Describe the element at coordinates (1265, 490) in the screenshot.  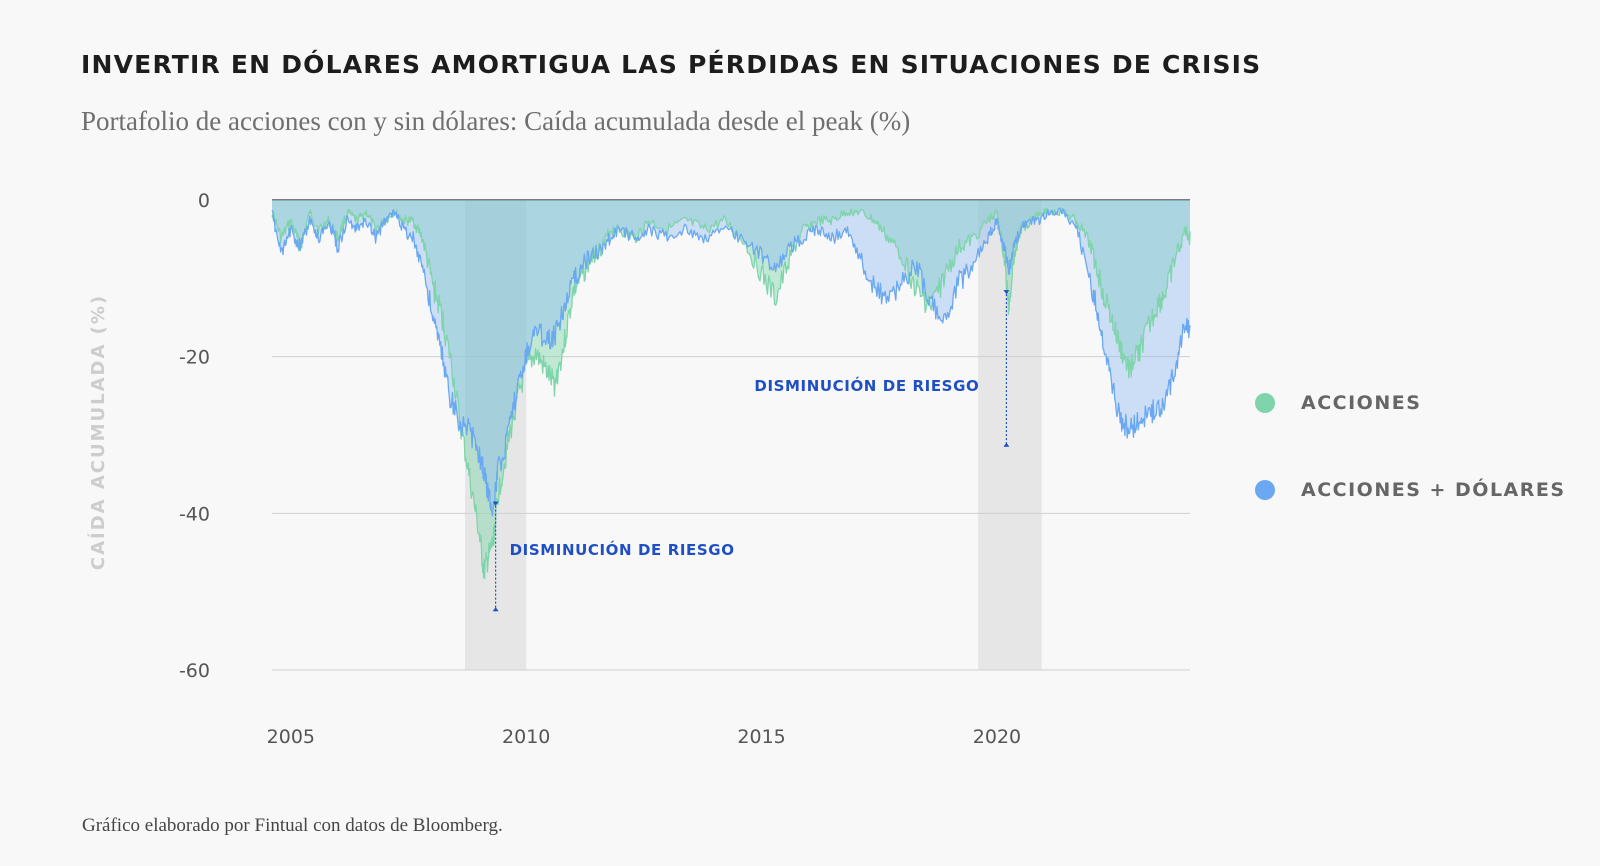
I see `legend-dot-acciones-dolares` at that location.